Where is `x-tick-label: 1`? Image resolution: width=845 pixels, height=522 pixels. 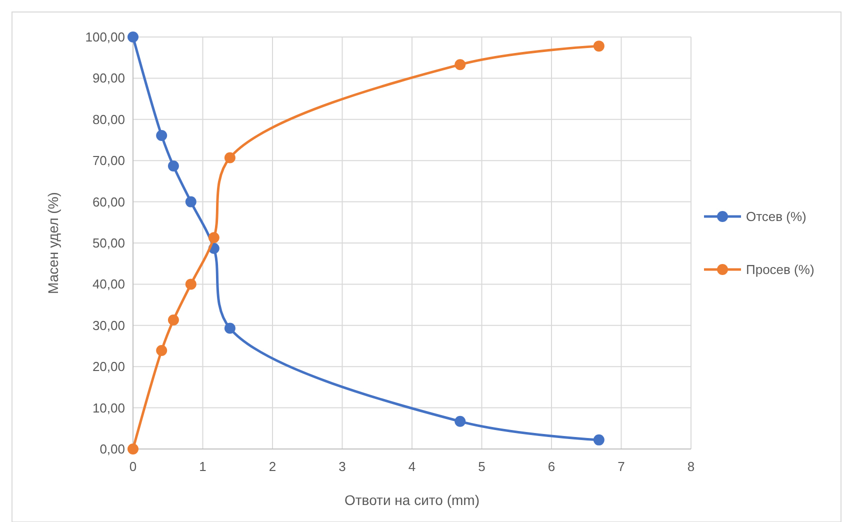
x-tick-label: 1 is located at coordinates (202, 466).